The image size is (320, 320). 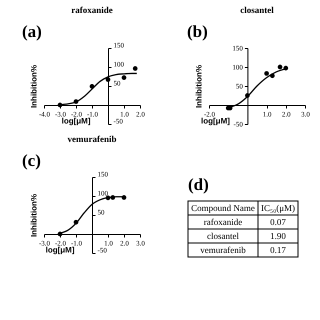 What do you see at coordinates (197, 31) in the screenshot?
I see `text: (b)` at bounding box center [197, 31].